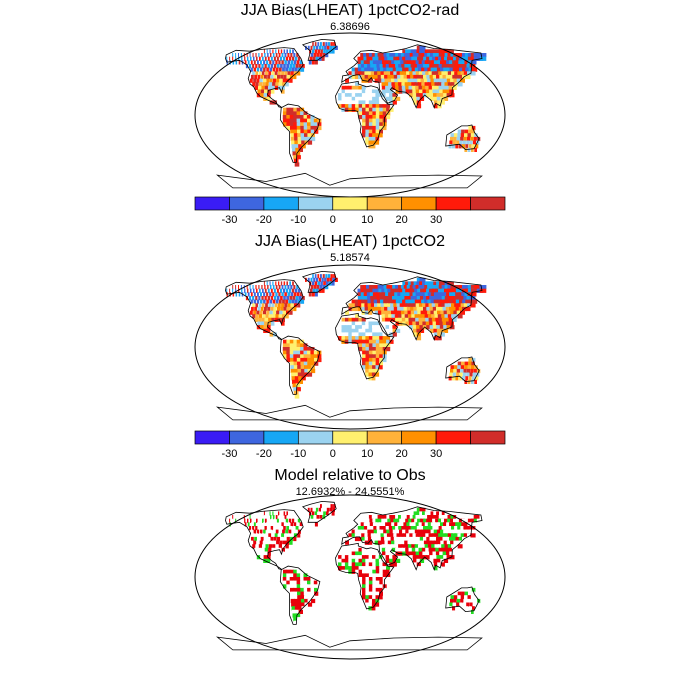 This screenshot has height=700, width=700. Describe the element at coordinates (315, 203) in the screenshot. I see `colorbar-swatch` at that location.